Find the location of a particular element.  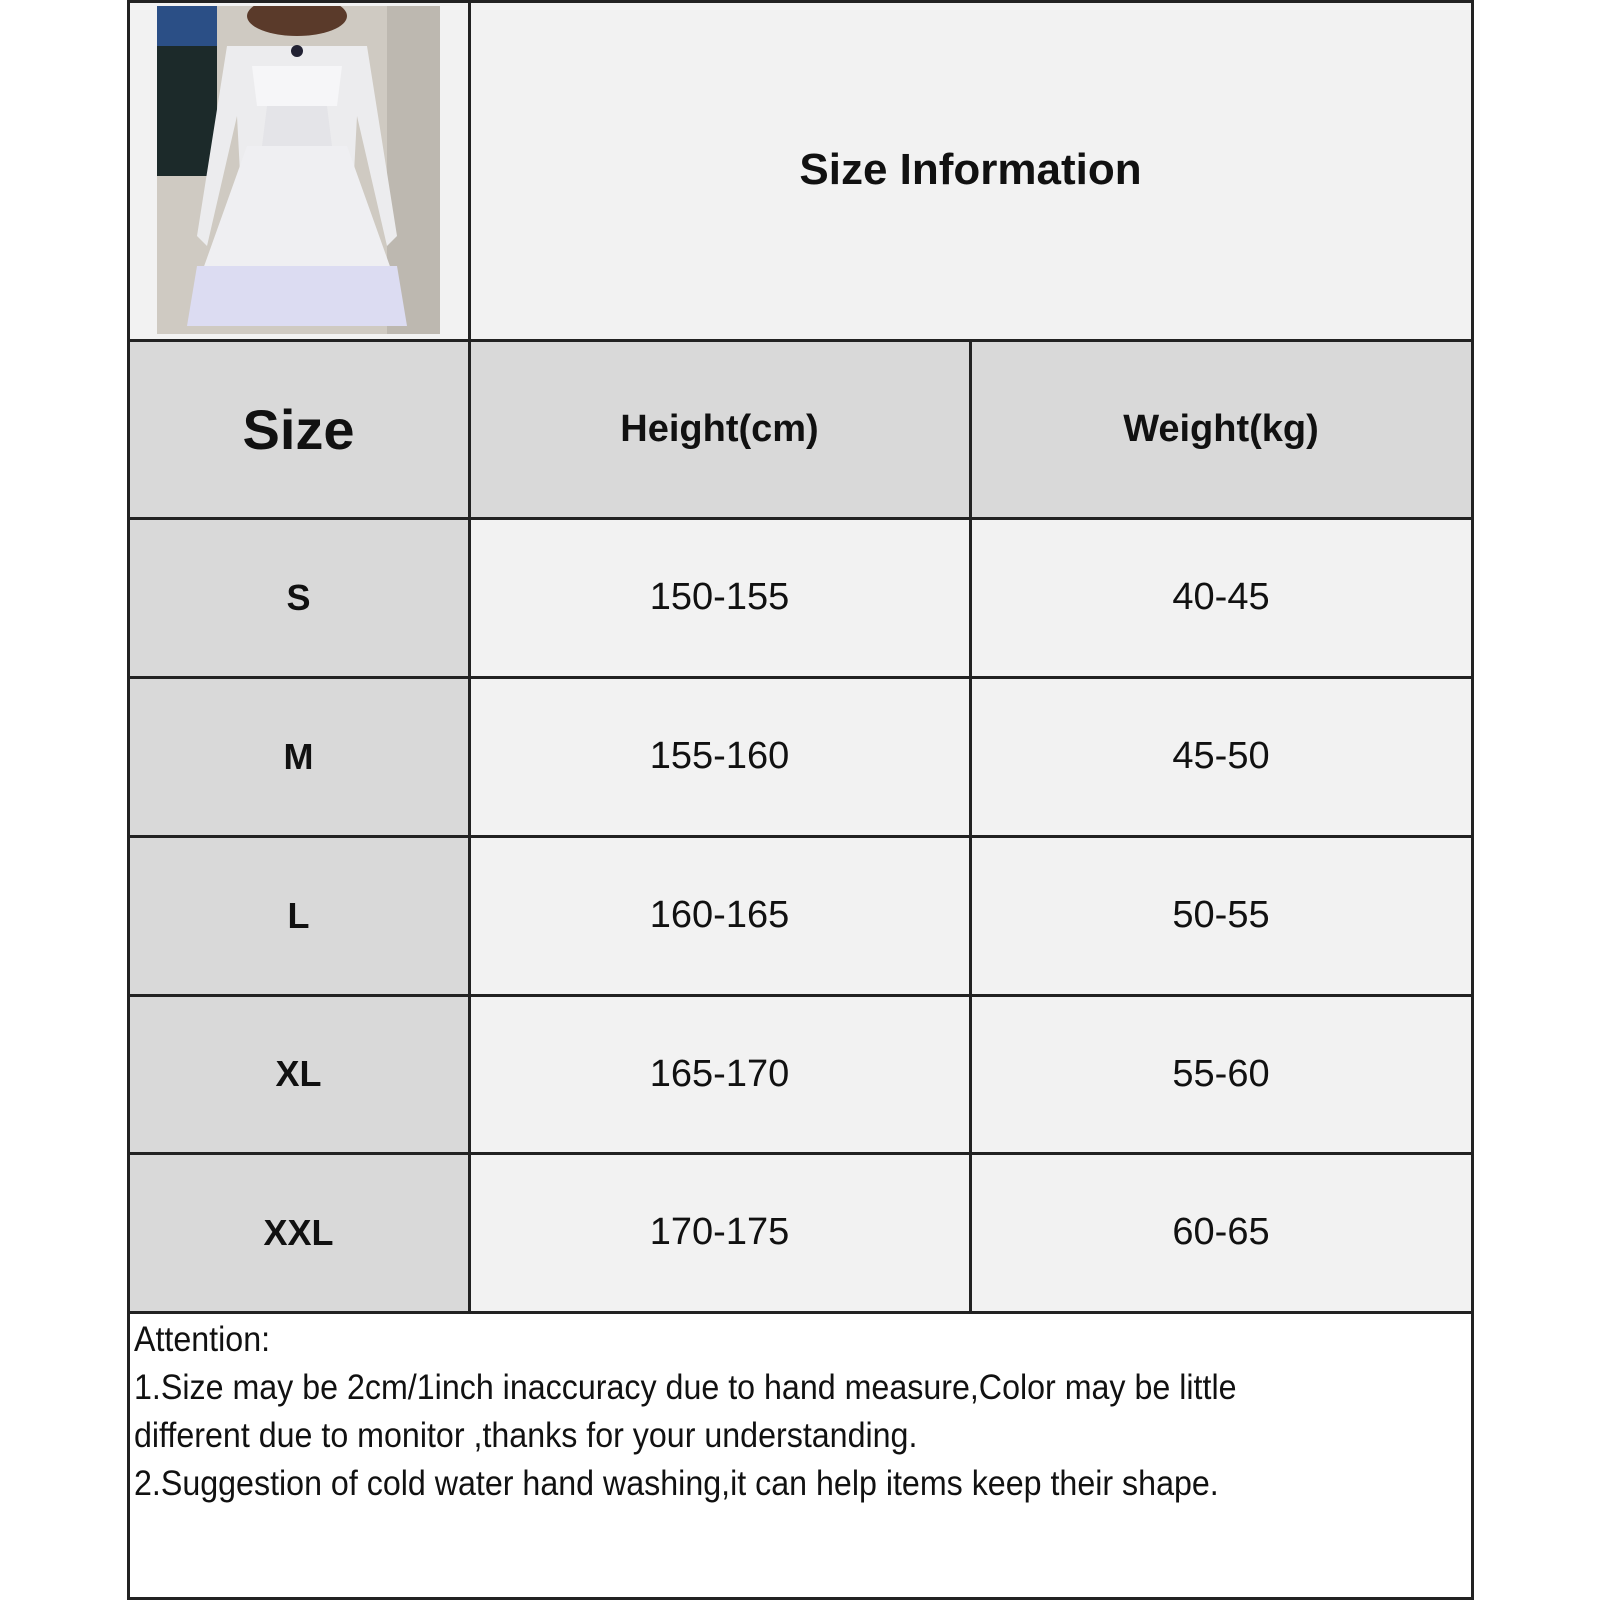

column-header-weight: Weight(kg) is located at coordinates (1221, 428).